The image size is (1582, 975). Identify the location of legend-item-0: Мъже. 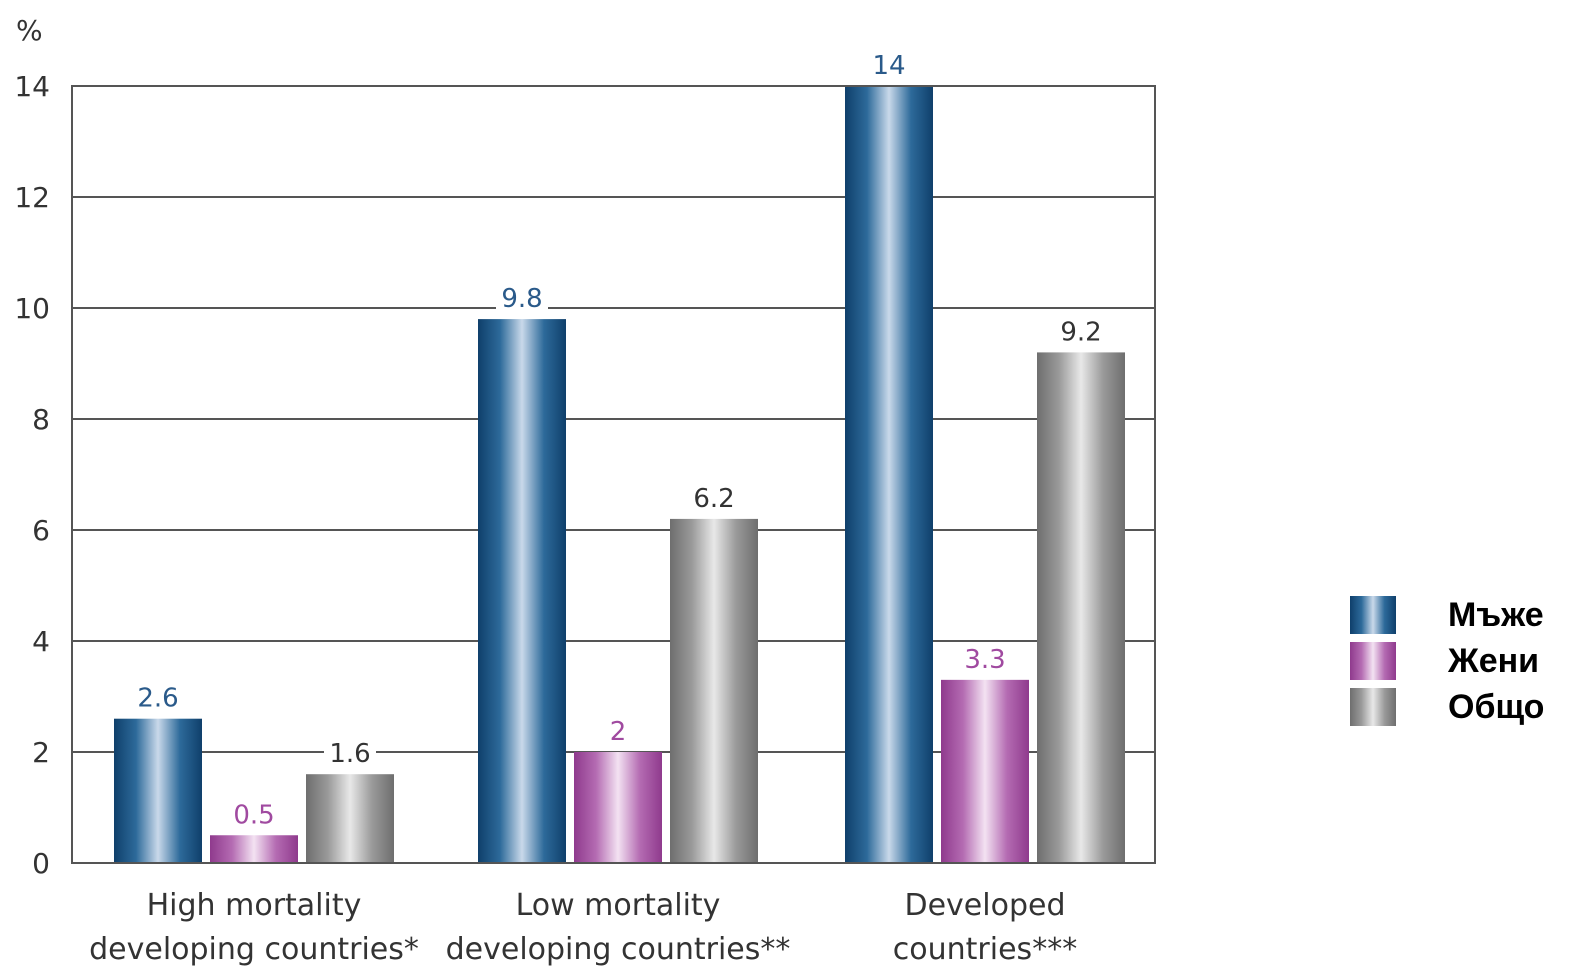
(1447, 615).